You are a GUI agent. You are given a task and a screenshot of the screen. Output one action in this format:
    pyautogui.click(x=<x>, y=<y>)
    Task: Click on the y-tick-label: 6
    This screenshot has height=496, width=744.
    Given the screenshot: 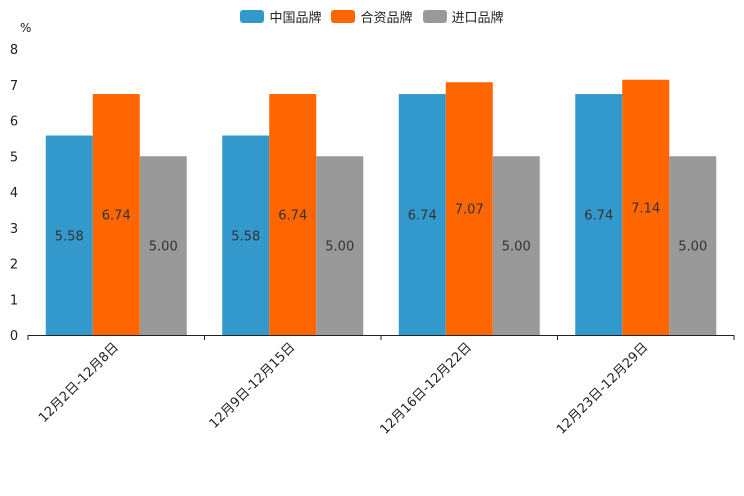 What is the action you would take?
    pyautogui.click(x=14, y=122)
    